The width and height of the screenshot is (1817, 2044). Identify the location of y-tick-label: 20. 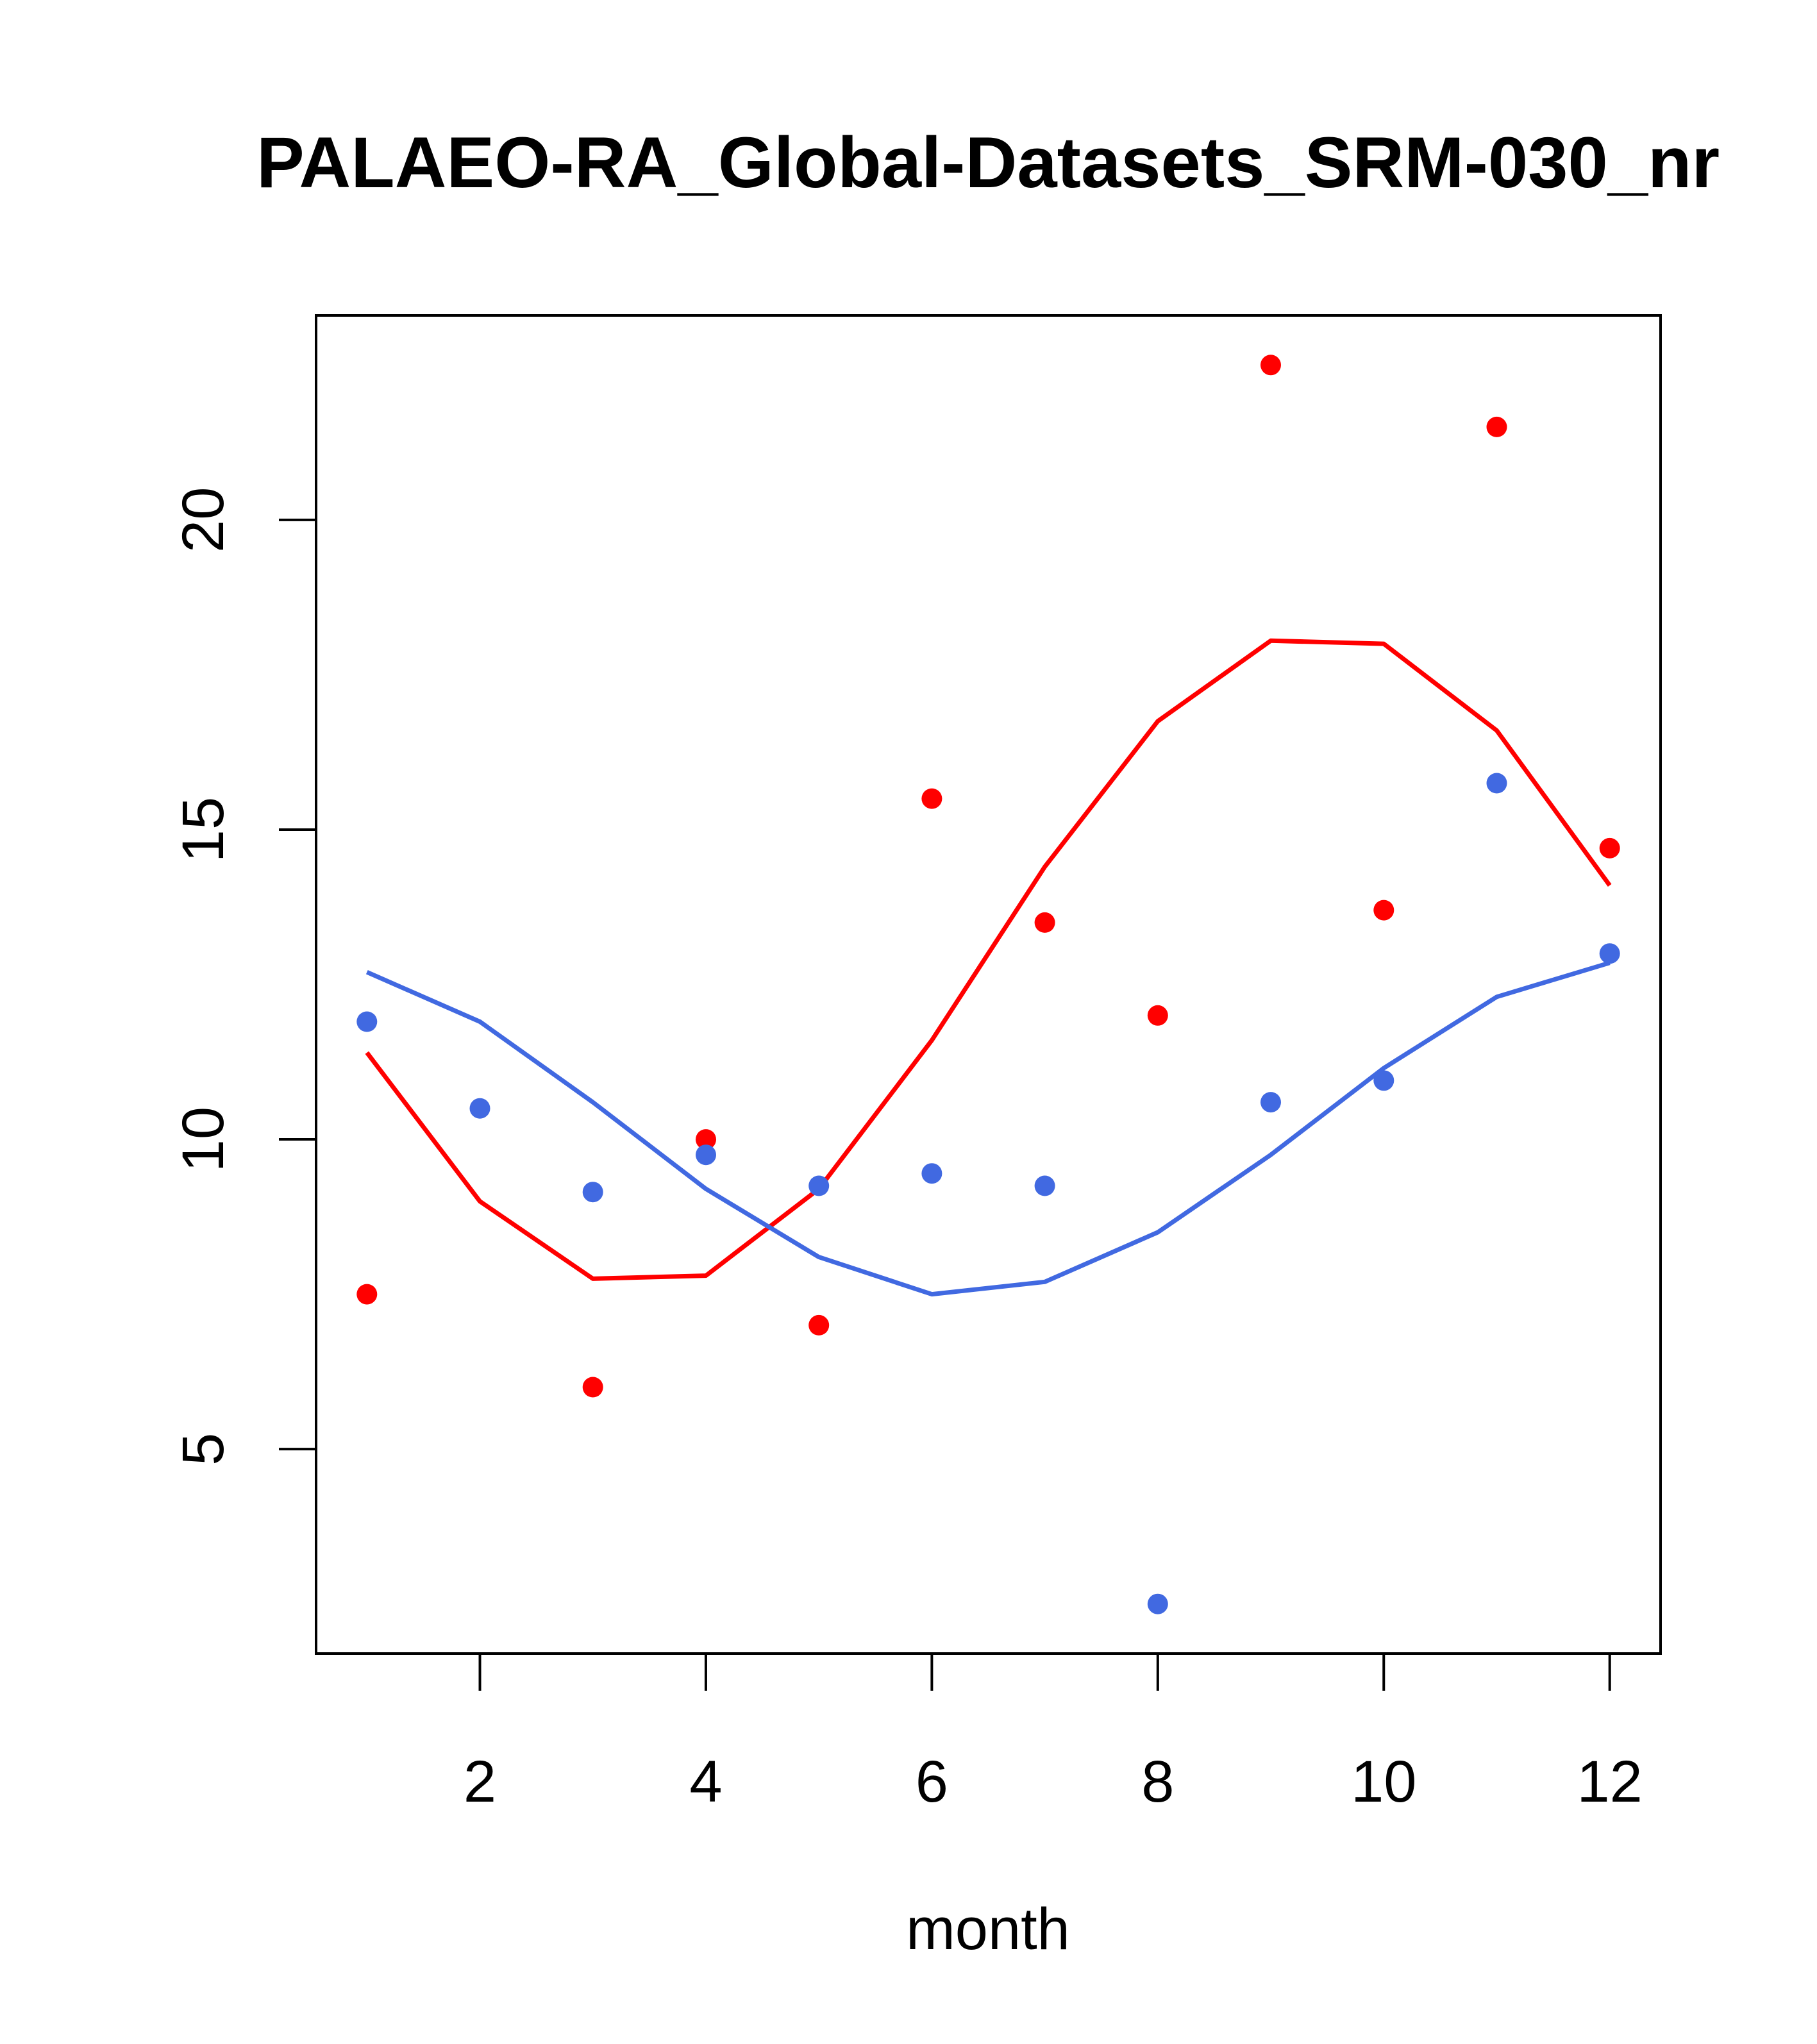
(204, 520).